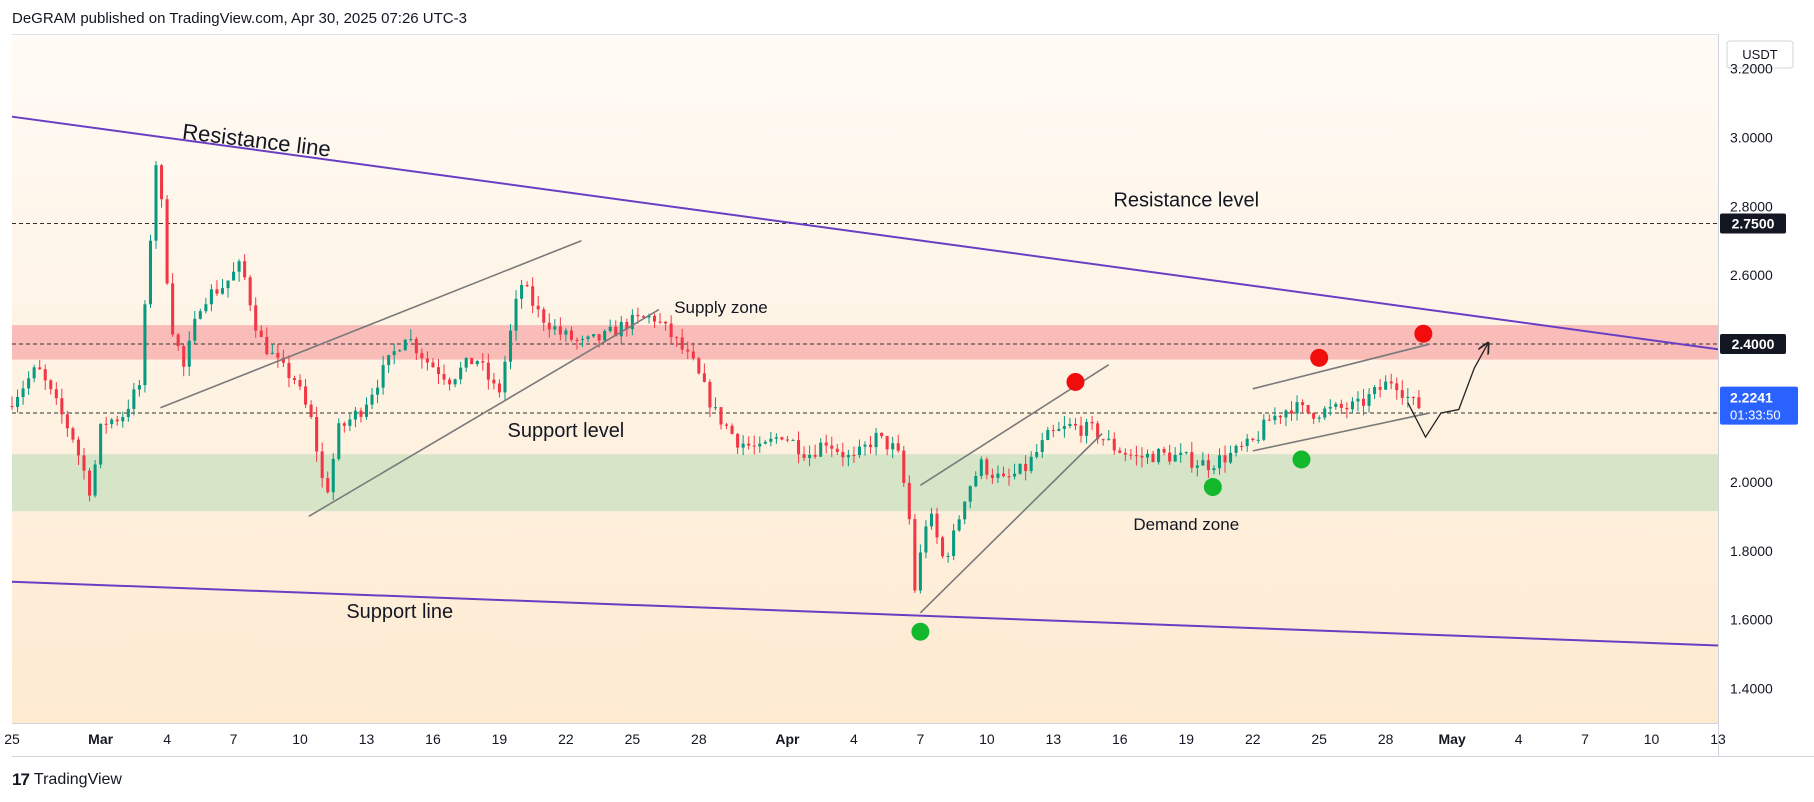 The height and width of the screenshot is (802, 1814). I want to click on x-tick-label: May, so click(1452, 739).